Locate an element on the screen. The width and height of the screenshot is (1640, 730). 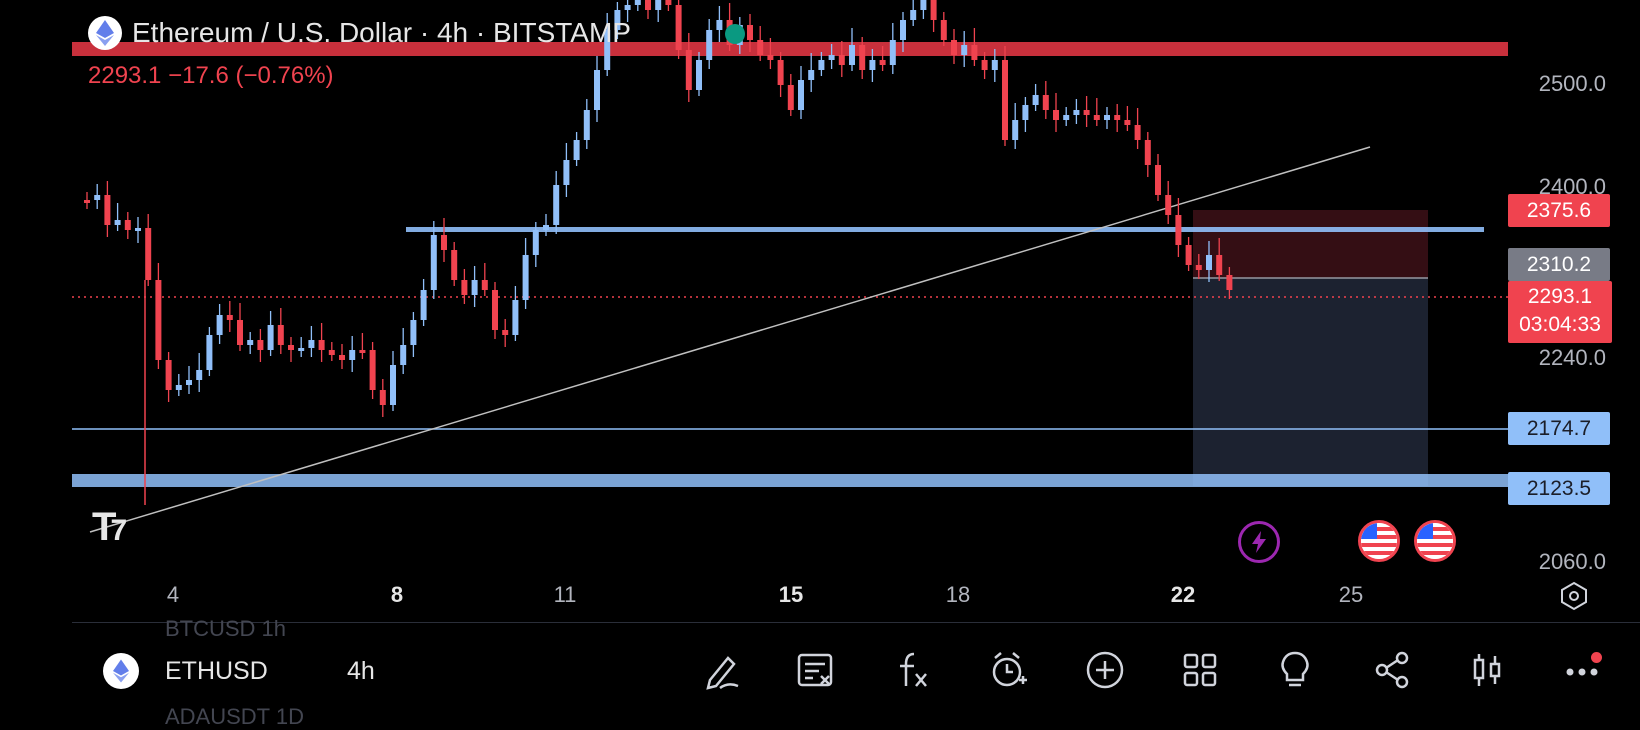
symbol-selector: ETHUSD is located at coordinates (216, 671).